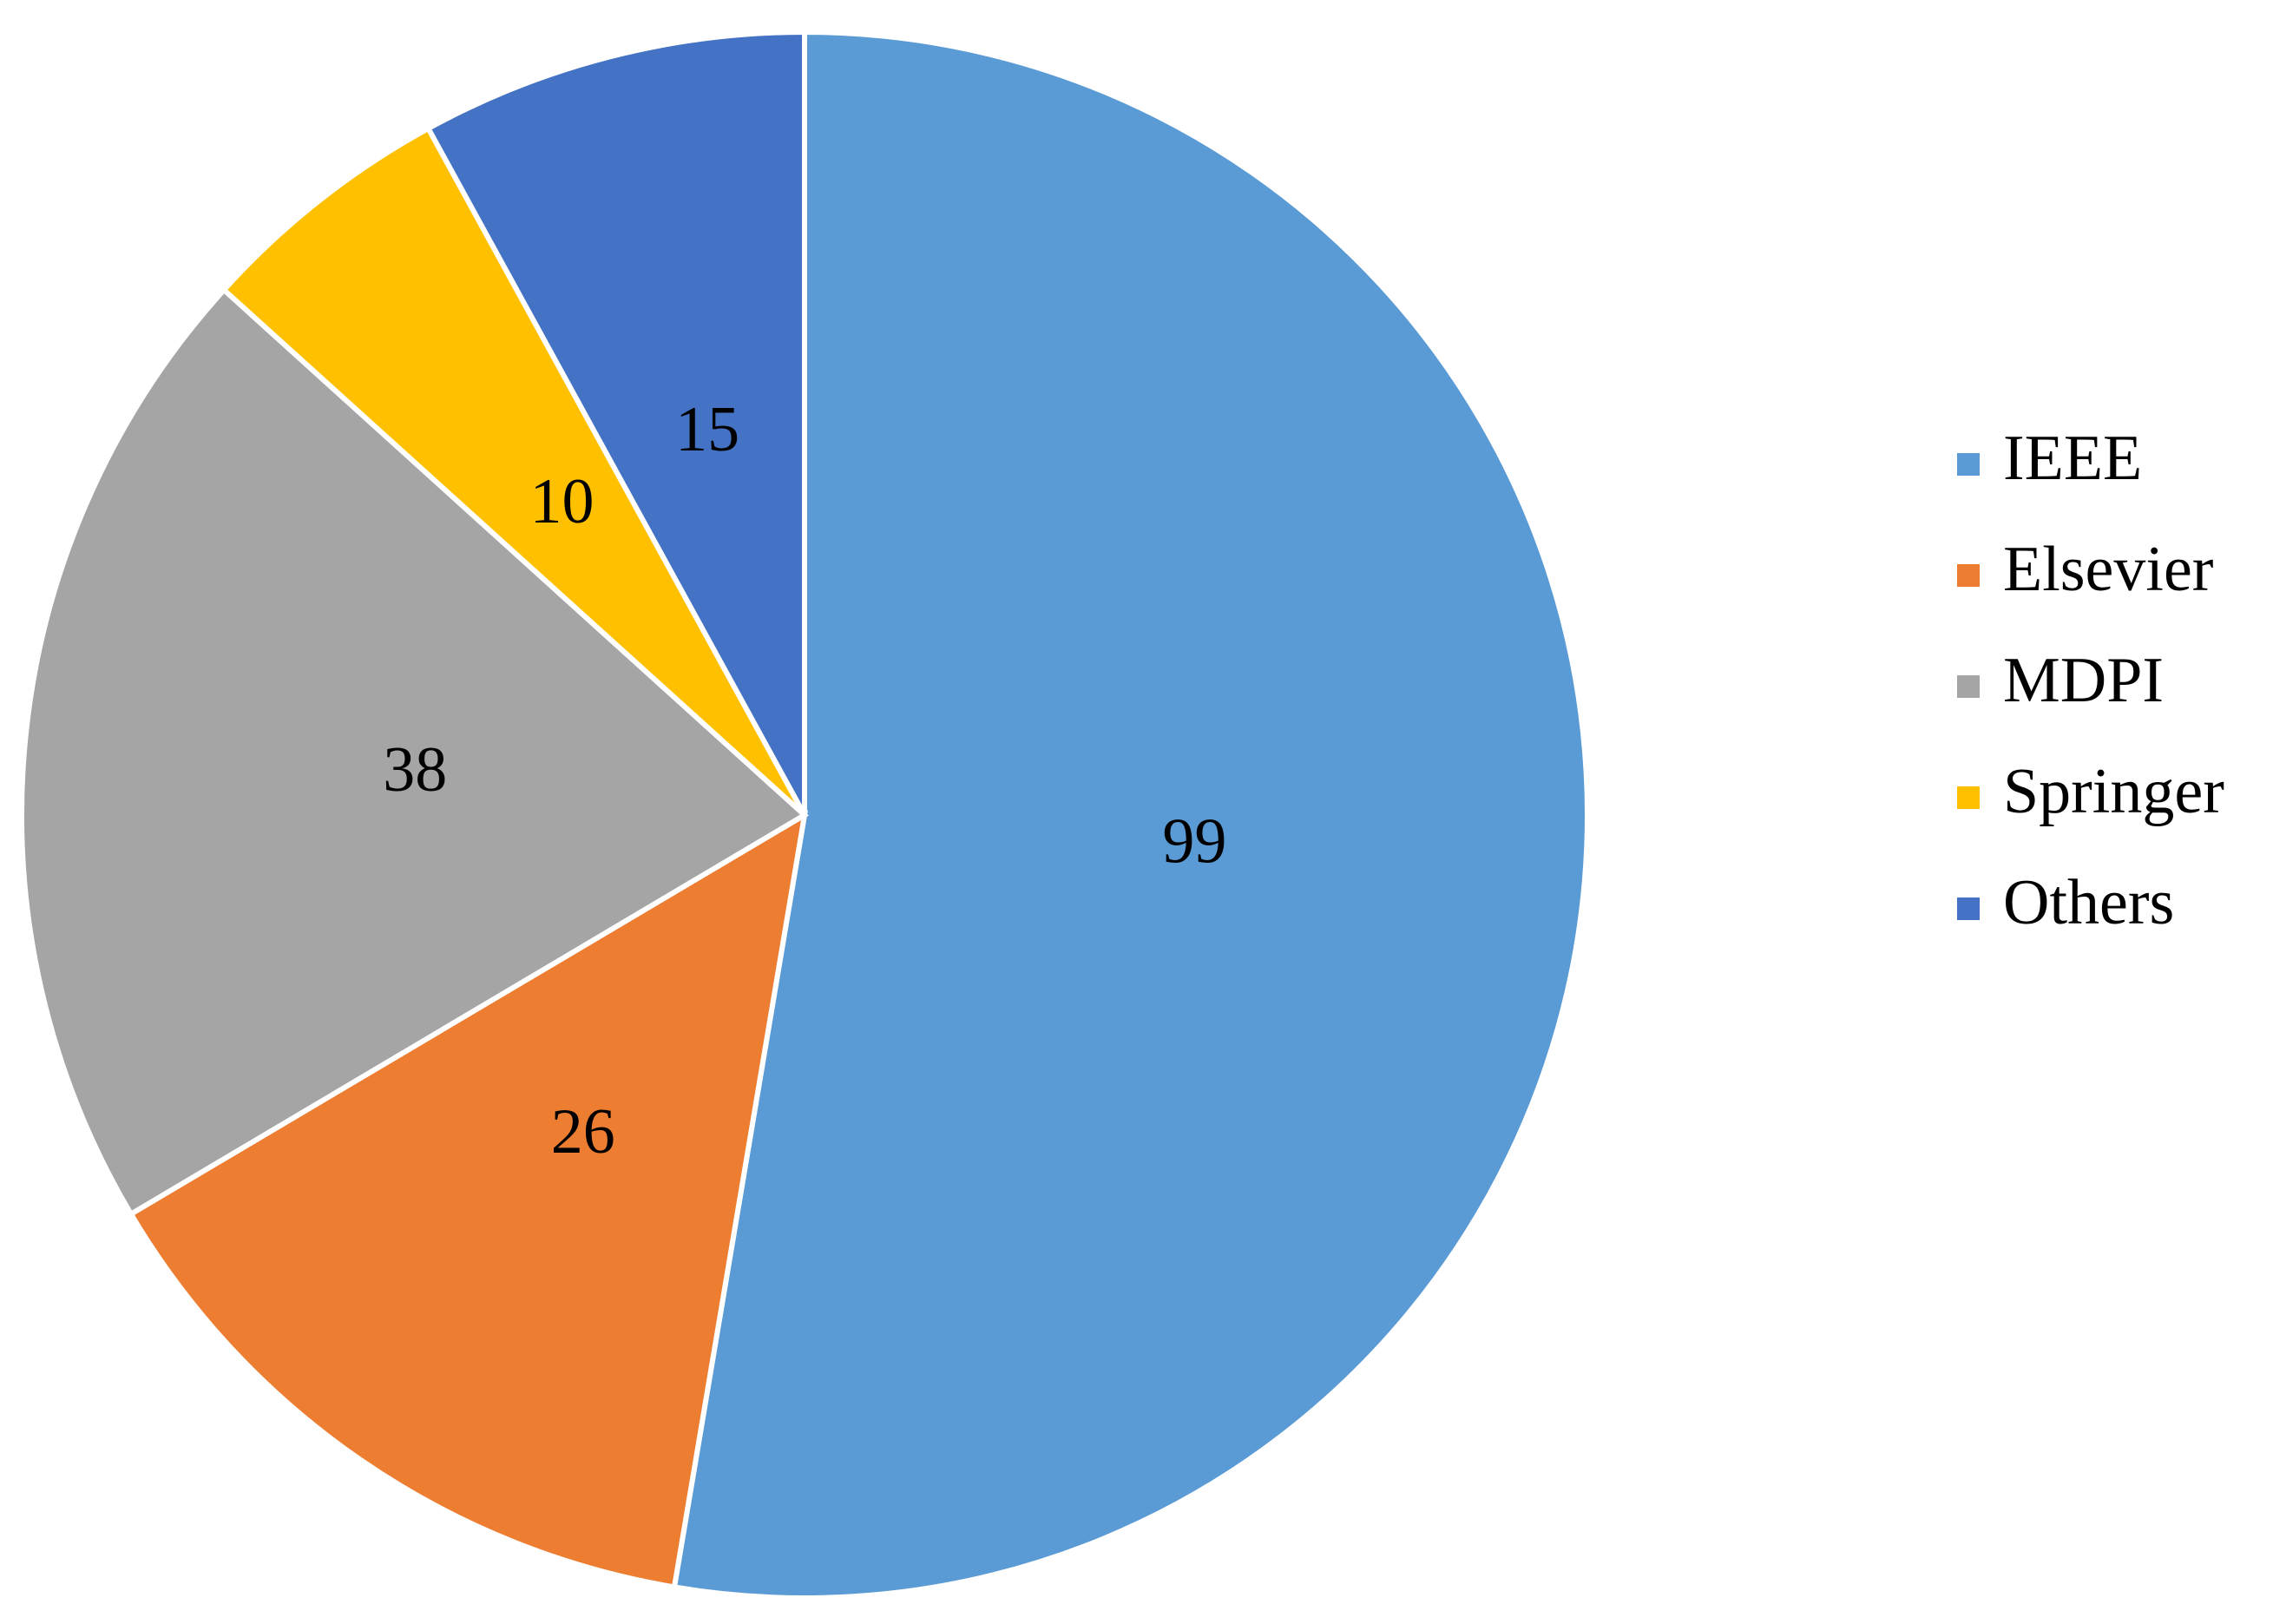  What do you see at coordinates (583, 1131) in the screenshot?
I see `data-label: 26` at bounding box center [583, 1131].